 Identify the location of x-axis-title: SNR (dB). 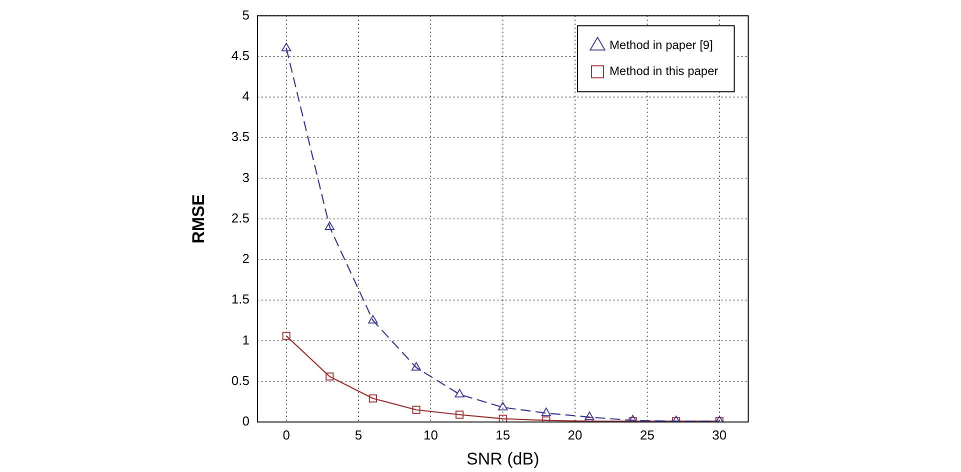
(503, 458).